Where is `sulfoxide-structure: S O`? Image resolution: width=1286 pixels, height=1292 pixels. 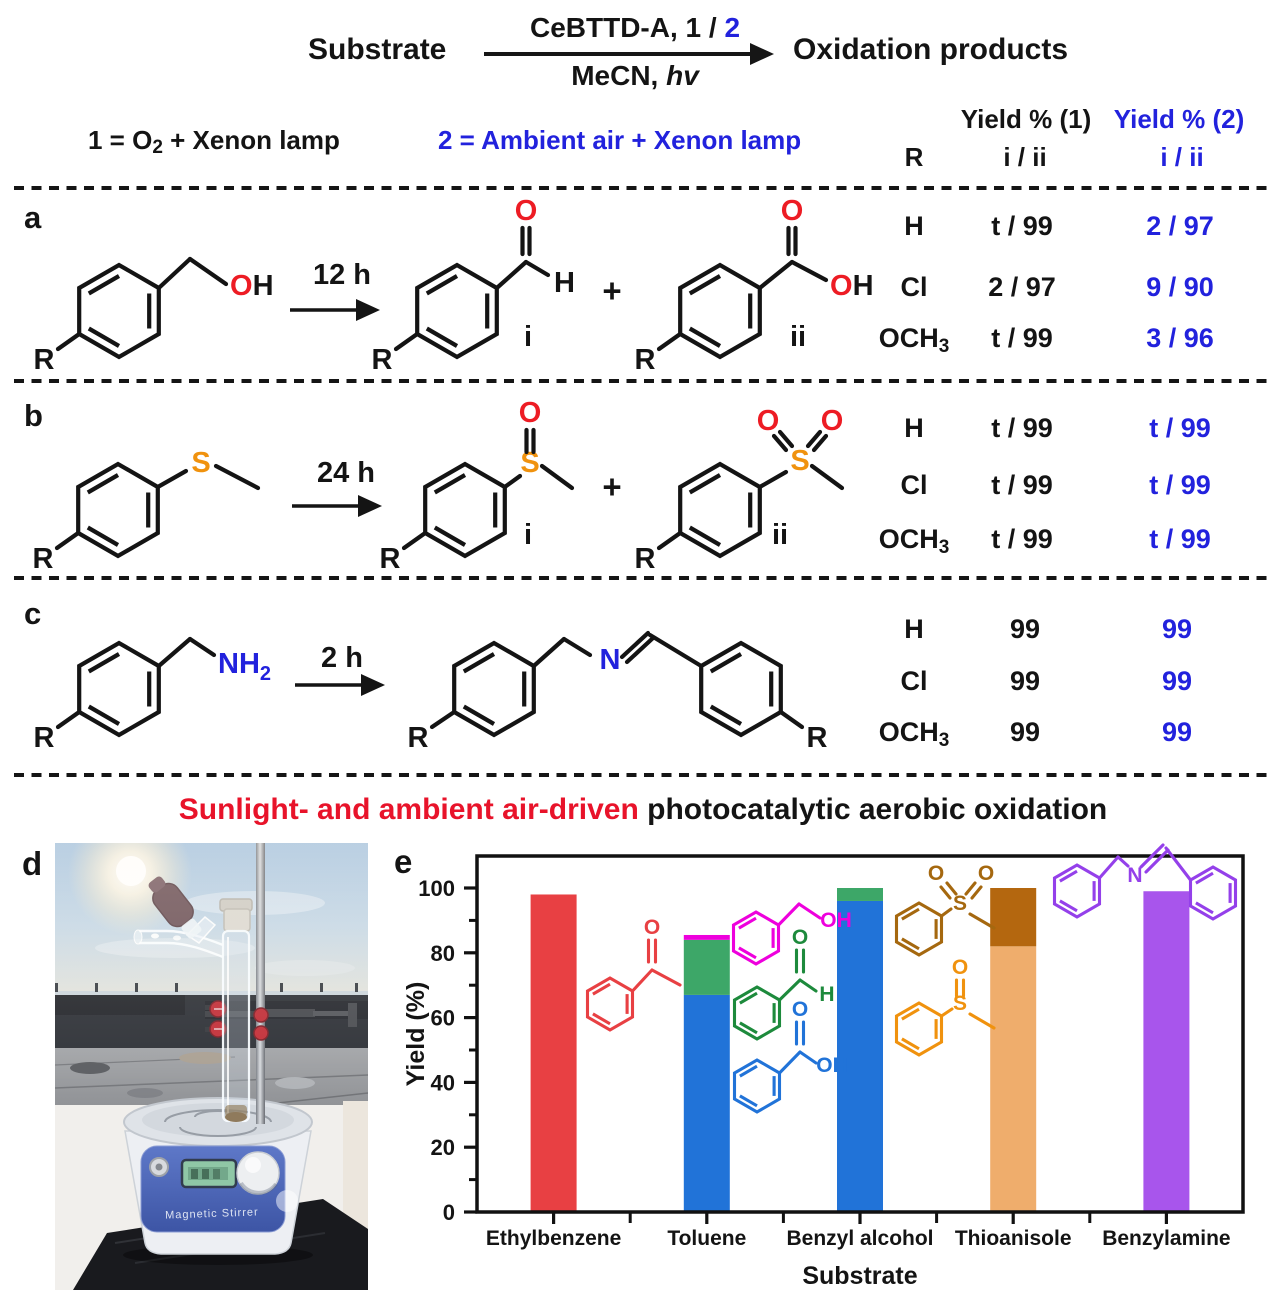
sulfoxide-structure: S O is located at coordinates (945, 1006).